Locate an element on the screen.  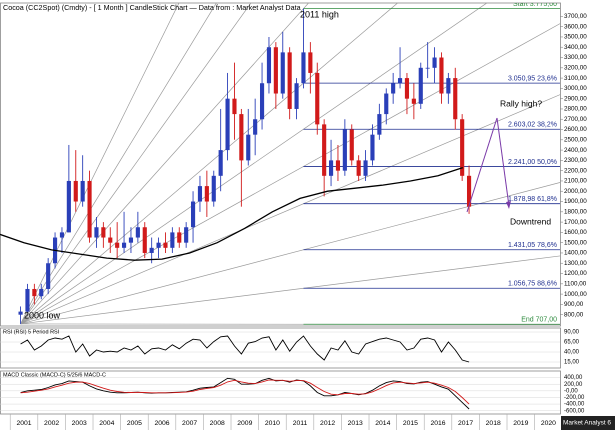
macd-panel is located at coordinates (280, 392).